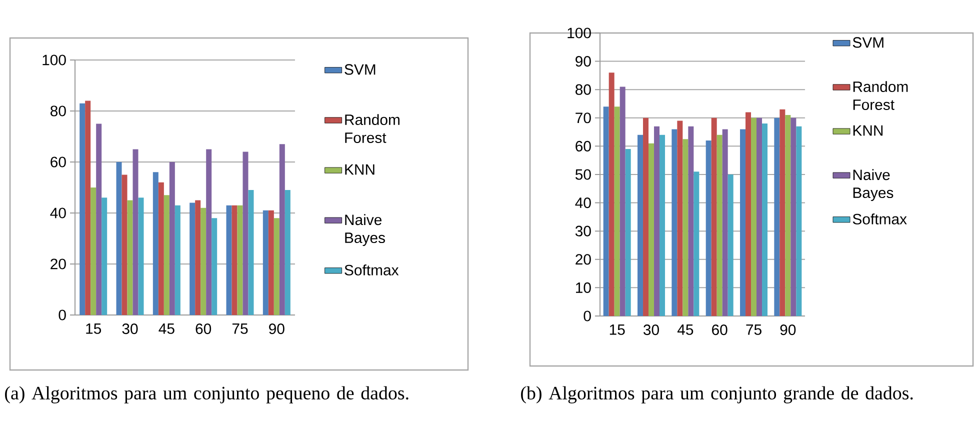 This screenshot has width=974, height=446. Describe the element at coordinates (880, 95) in the screenshot. I see `legend-label: Random Forest` at that location.